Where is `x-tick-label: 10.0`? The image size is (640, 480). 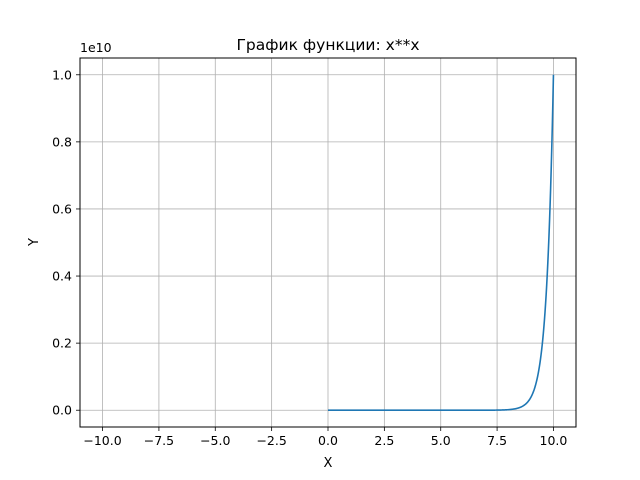
x-tick-label: 10.0 is located at coordinates (554, 440).